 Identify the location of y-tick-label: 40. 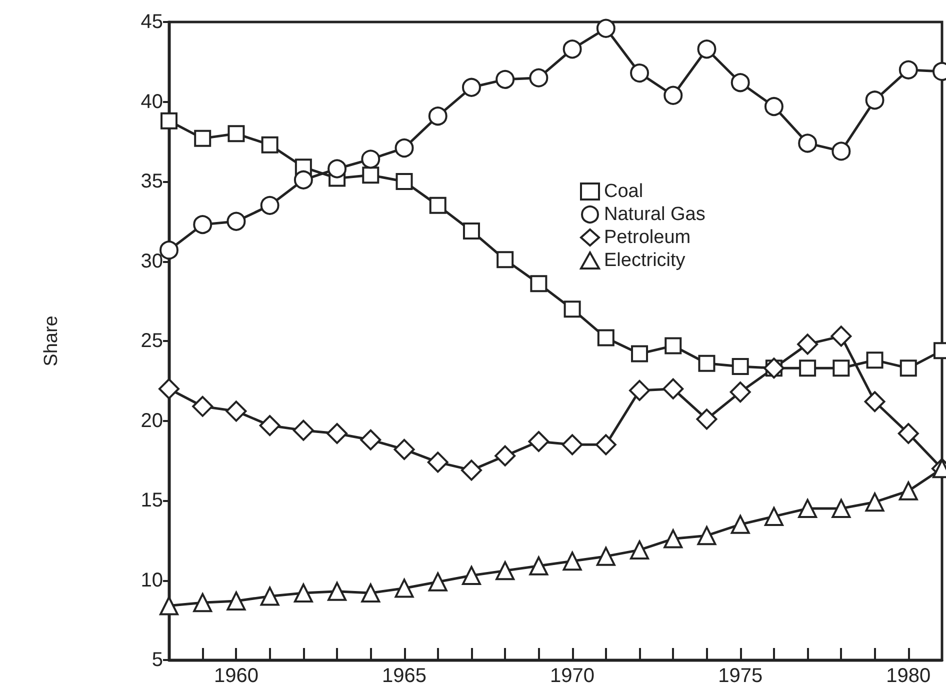
(151, 101).